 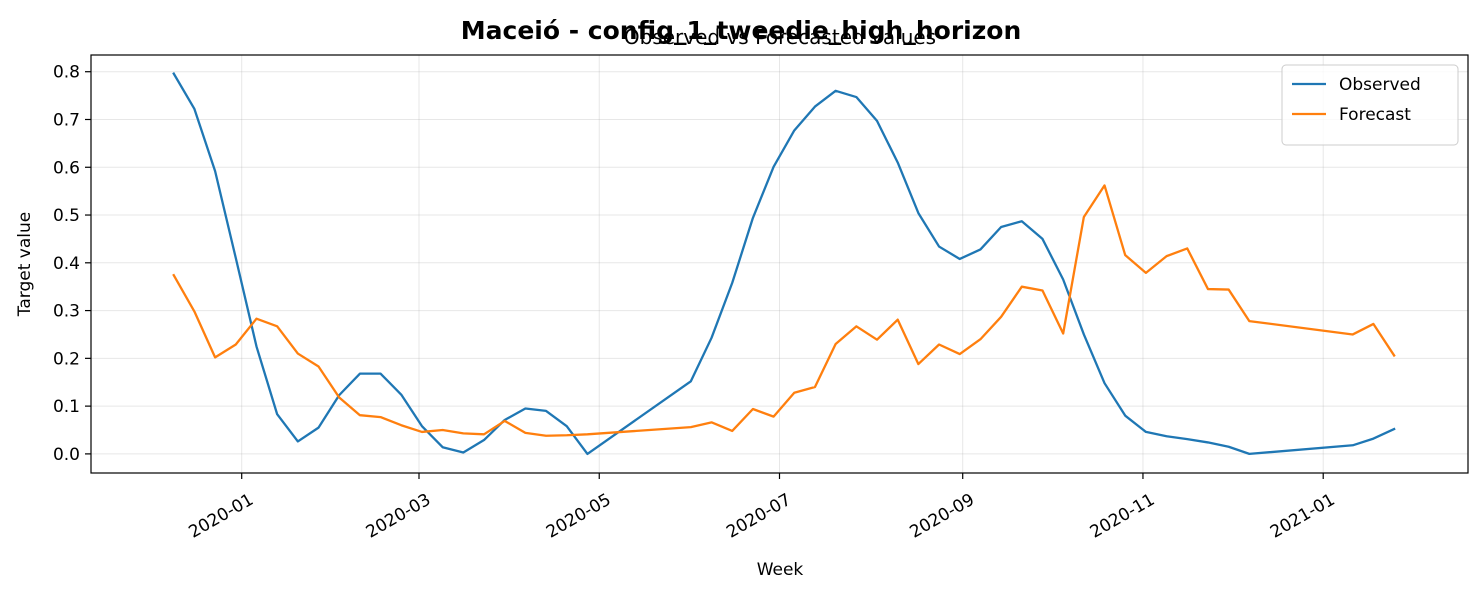 What do you see at coordinates (579, 516) in the screenshot?
I see `x-tick-label: 2020-05` at bounding box center [579, 516].